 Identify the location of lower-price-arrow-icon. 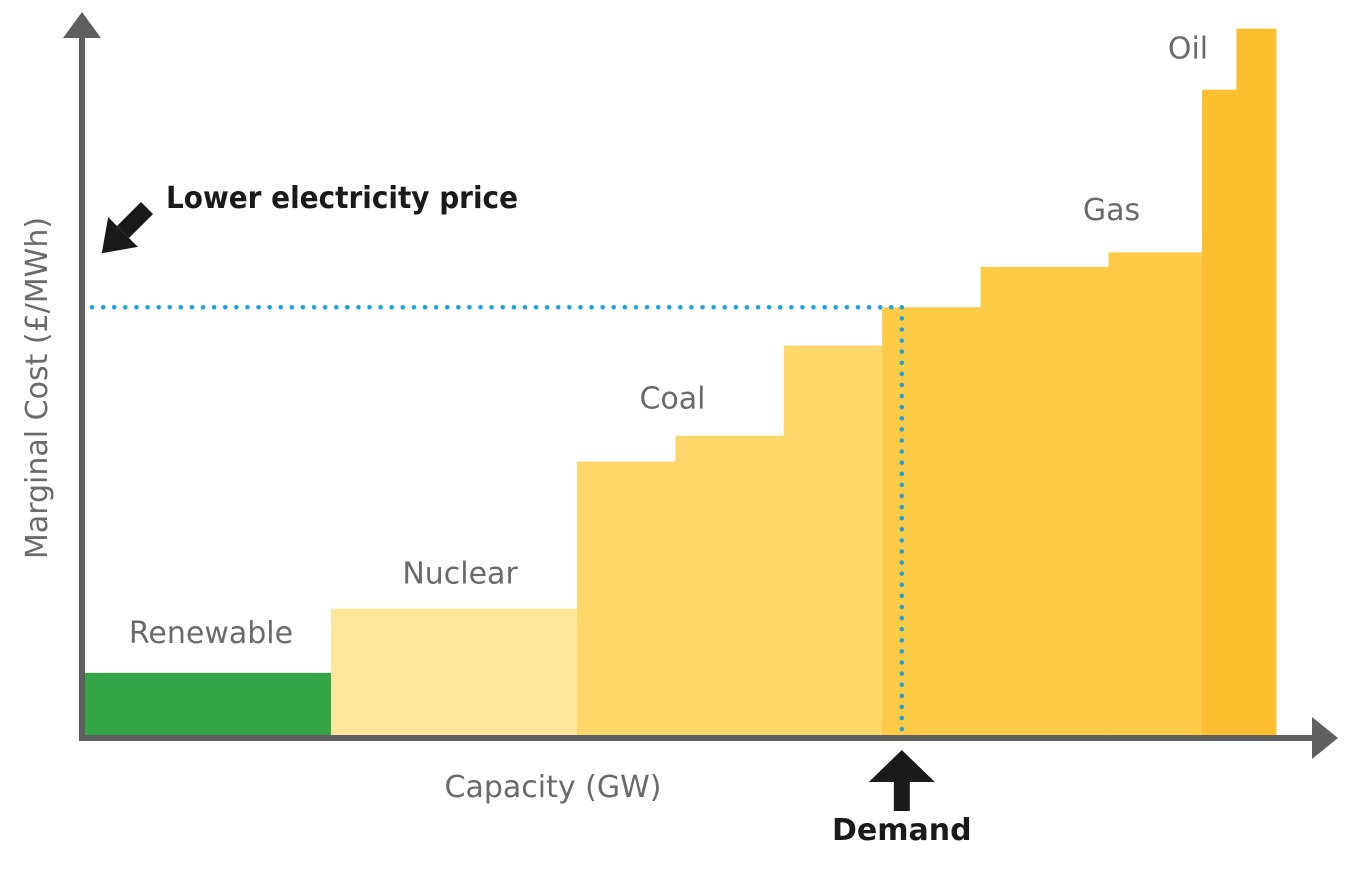
(127, 227).